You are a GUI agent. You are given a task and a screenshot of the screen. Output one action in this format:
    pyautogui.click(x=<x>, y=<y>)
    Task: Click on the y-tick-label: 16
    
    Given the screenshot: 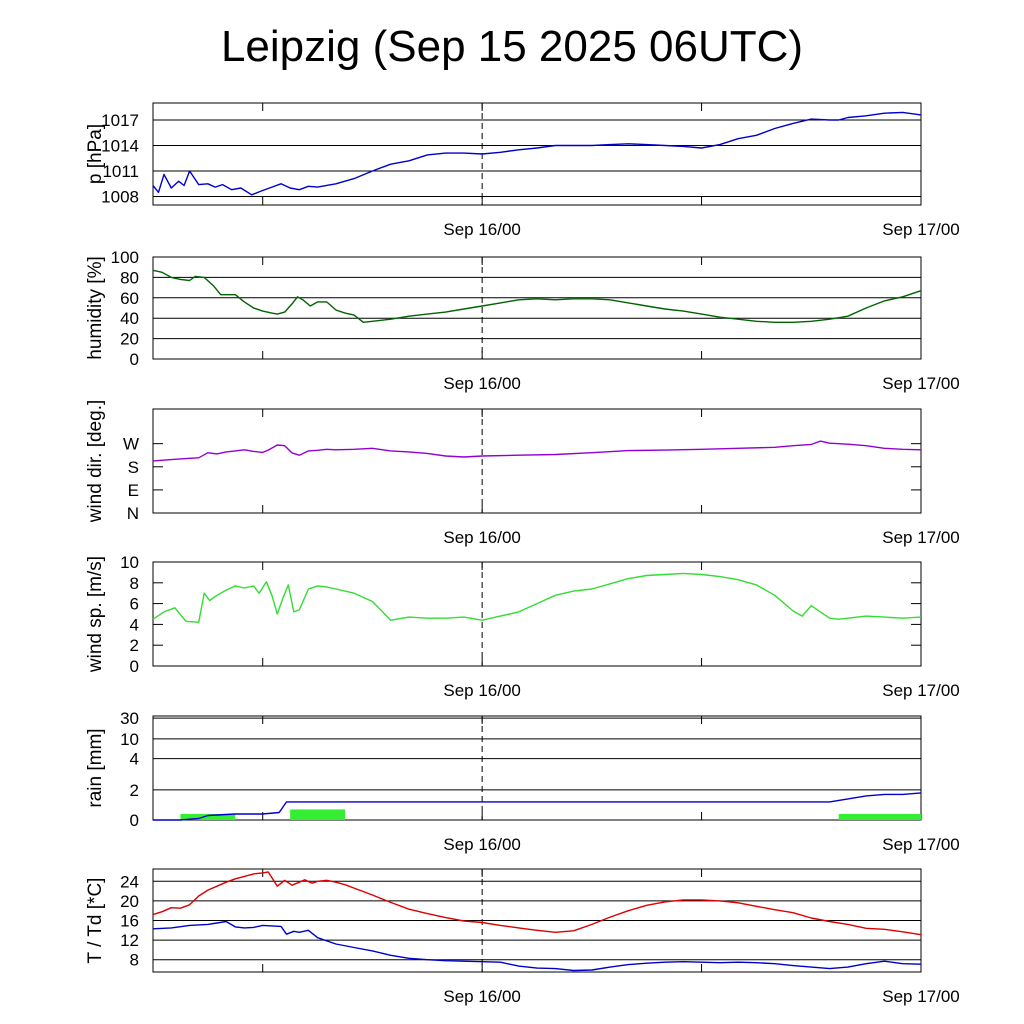 What is the action you would take?
    pyautogui.click(x=129, y=921)
    